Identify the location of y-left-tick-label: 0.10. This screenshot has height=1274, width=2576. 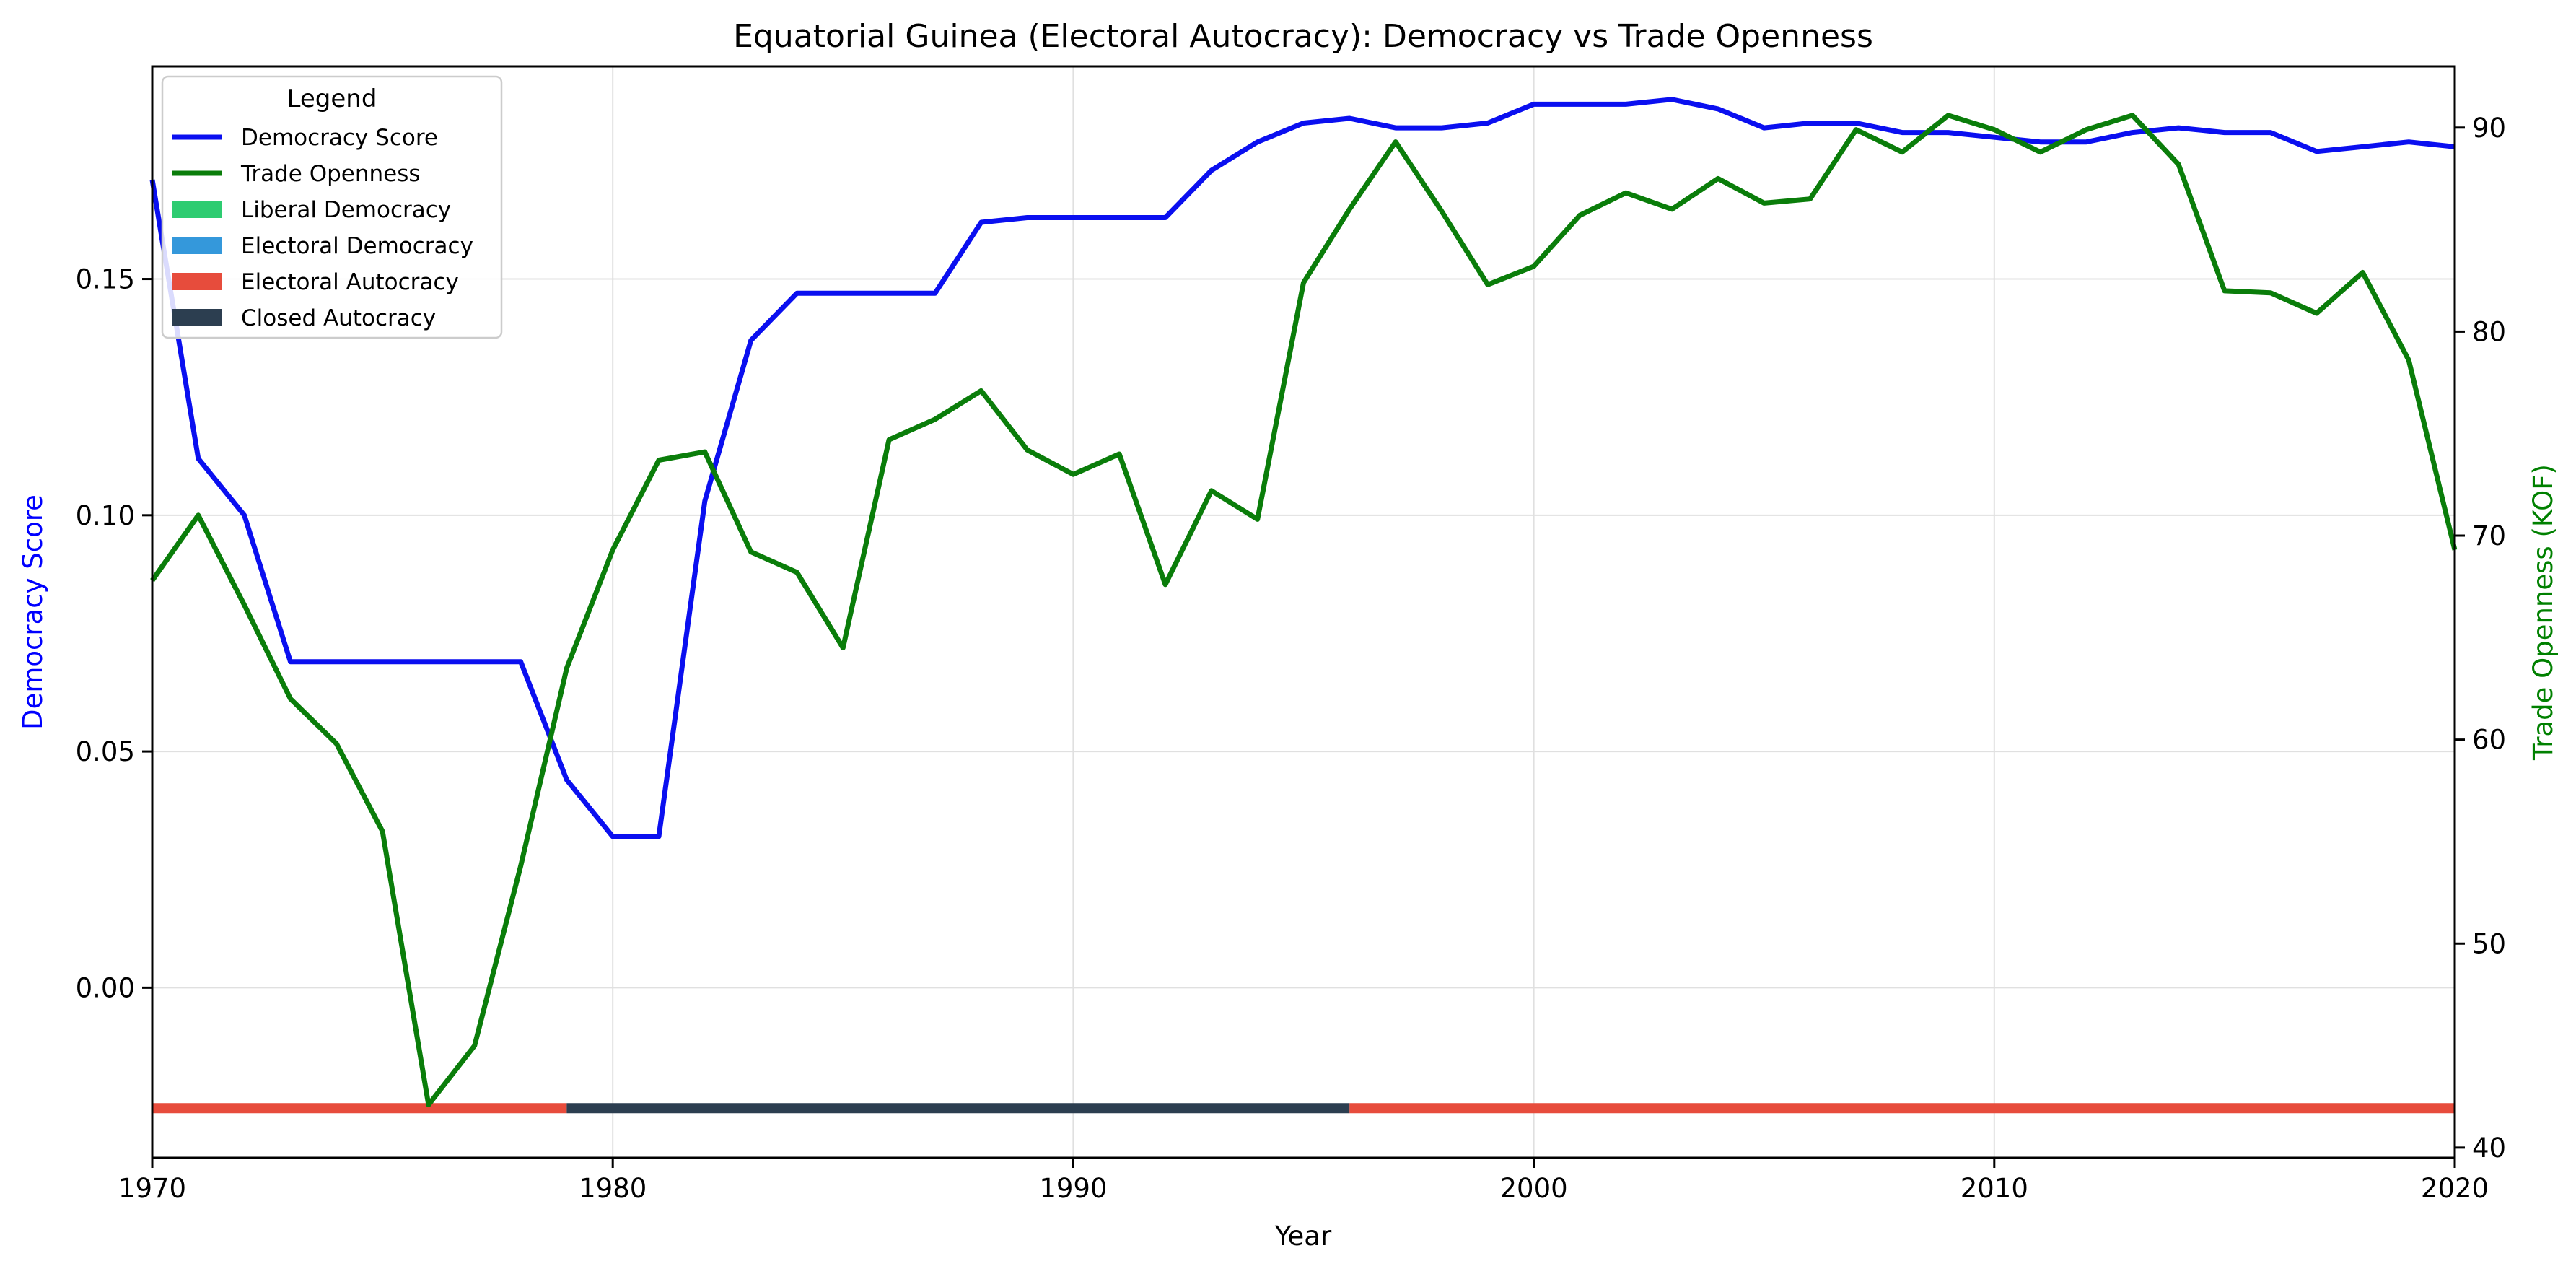
(105, 515).